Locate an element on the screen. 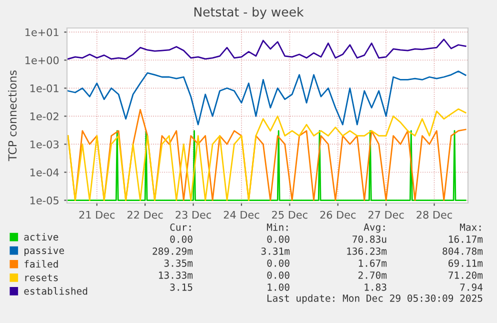  y-tick-label: 1e-03 is located at coordinates (44, 144).